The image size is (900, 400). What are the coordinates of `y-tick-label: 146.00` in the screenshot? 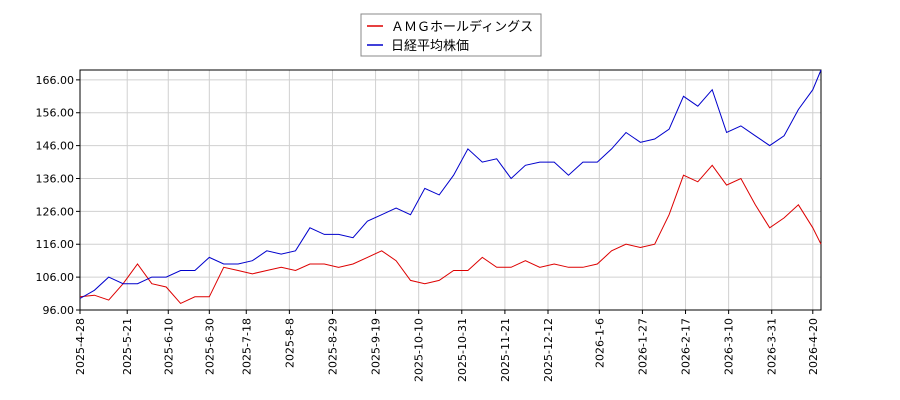 It's located at (55, 146).